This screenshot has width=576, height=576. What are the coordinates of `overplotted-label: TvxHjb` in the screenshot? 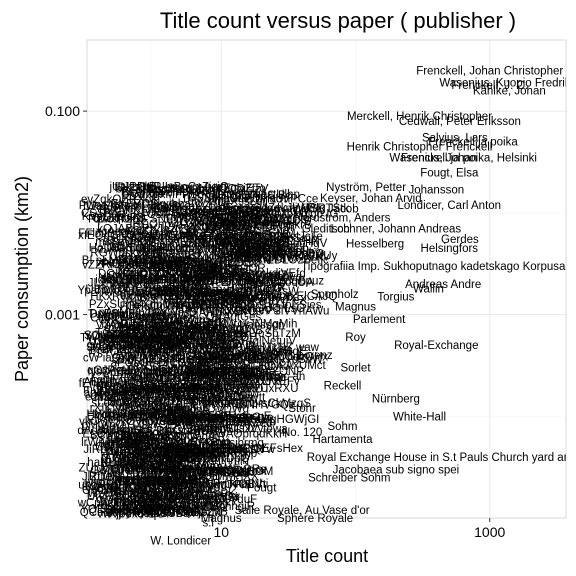 It's located at (106, 315).